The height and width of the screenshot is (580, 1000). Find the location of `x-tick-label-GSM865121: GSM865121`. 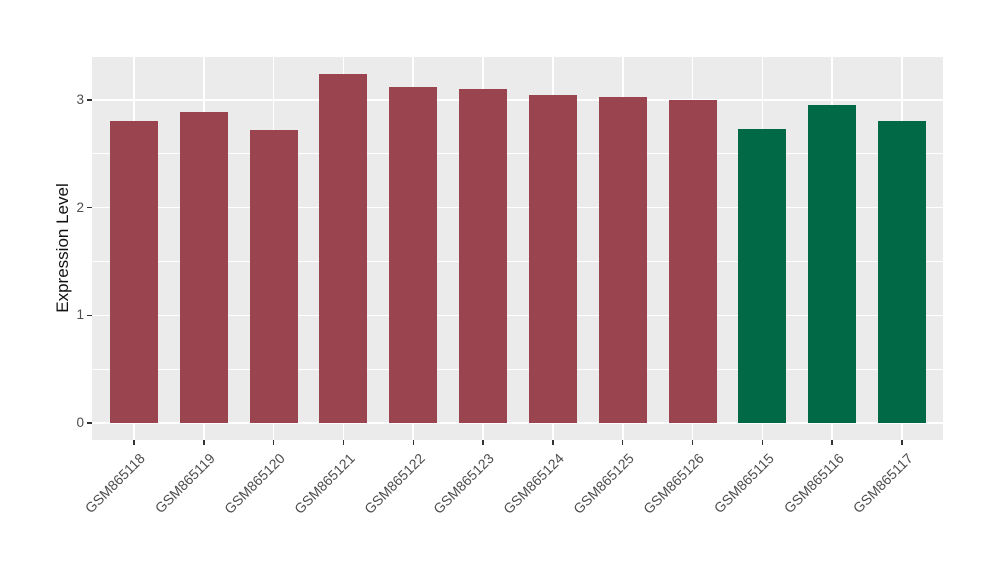

x-tick-label-GSM865121: GSM865121 is located at coordinates (324, 483).